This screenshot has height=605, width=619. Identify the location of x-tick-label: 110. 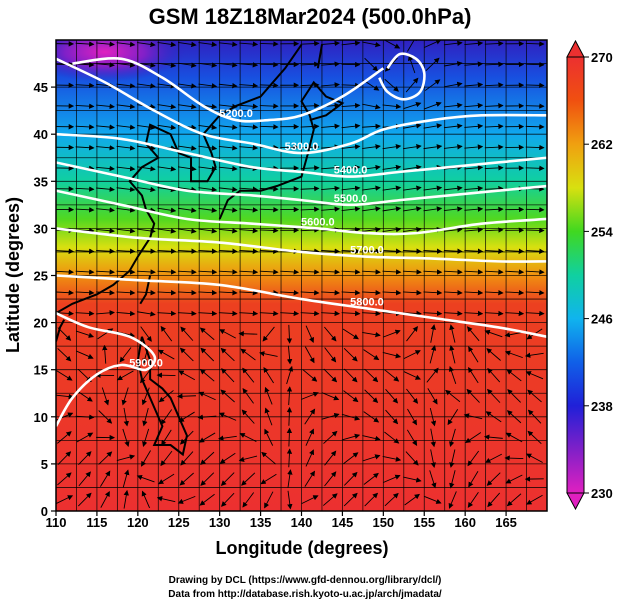
(56, 522).